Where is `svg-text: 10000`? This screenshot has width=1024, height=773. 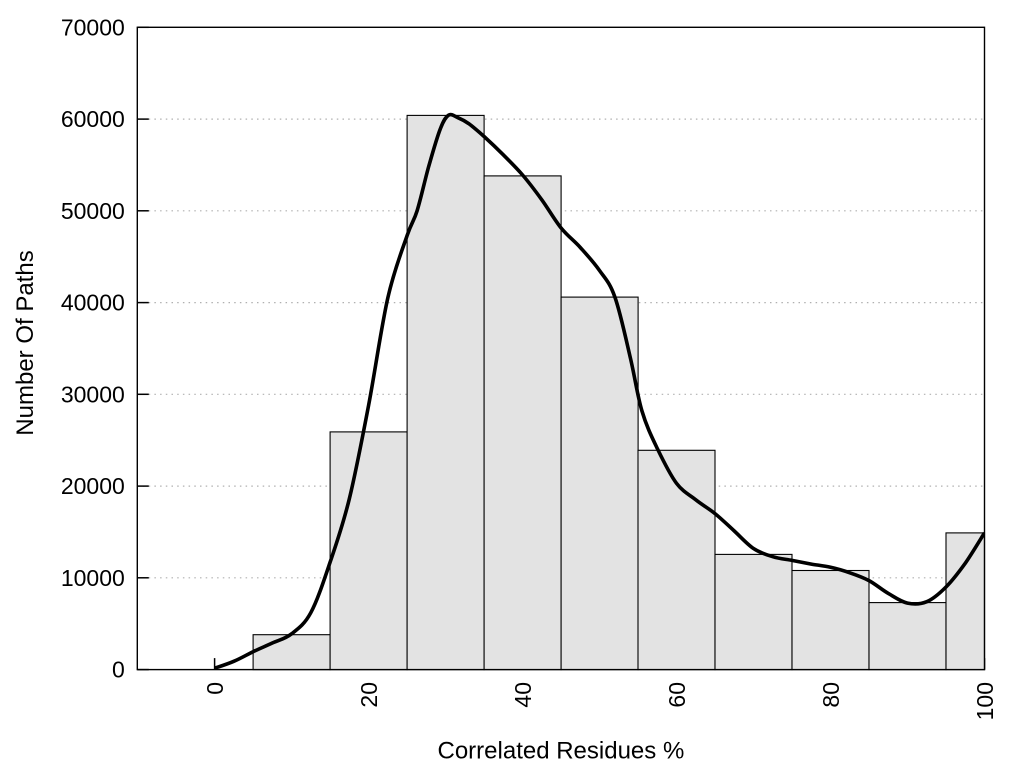 svg-text: 10000 is located at coordinates (93, 578).